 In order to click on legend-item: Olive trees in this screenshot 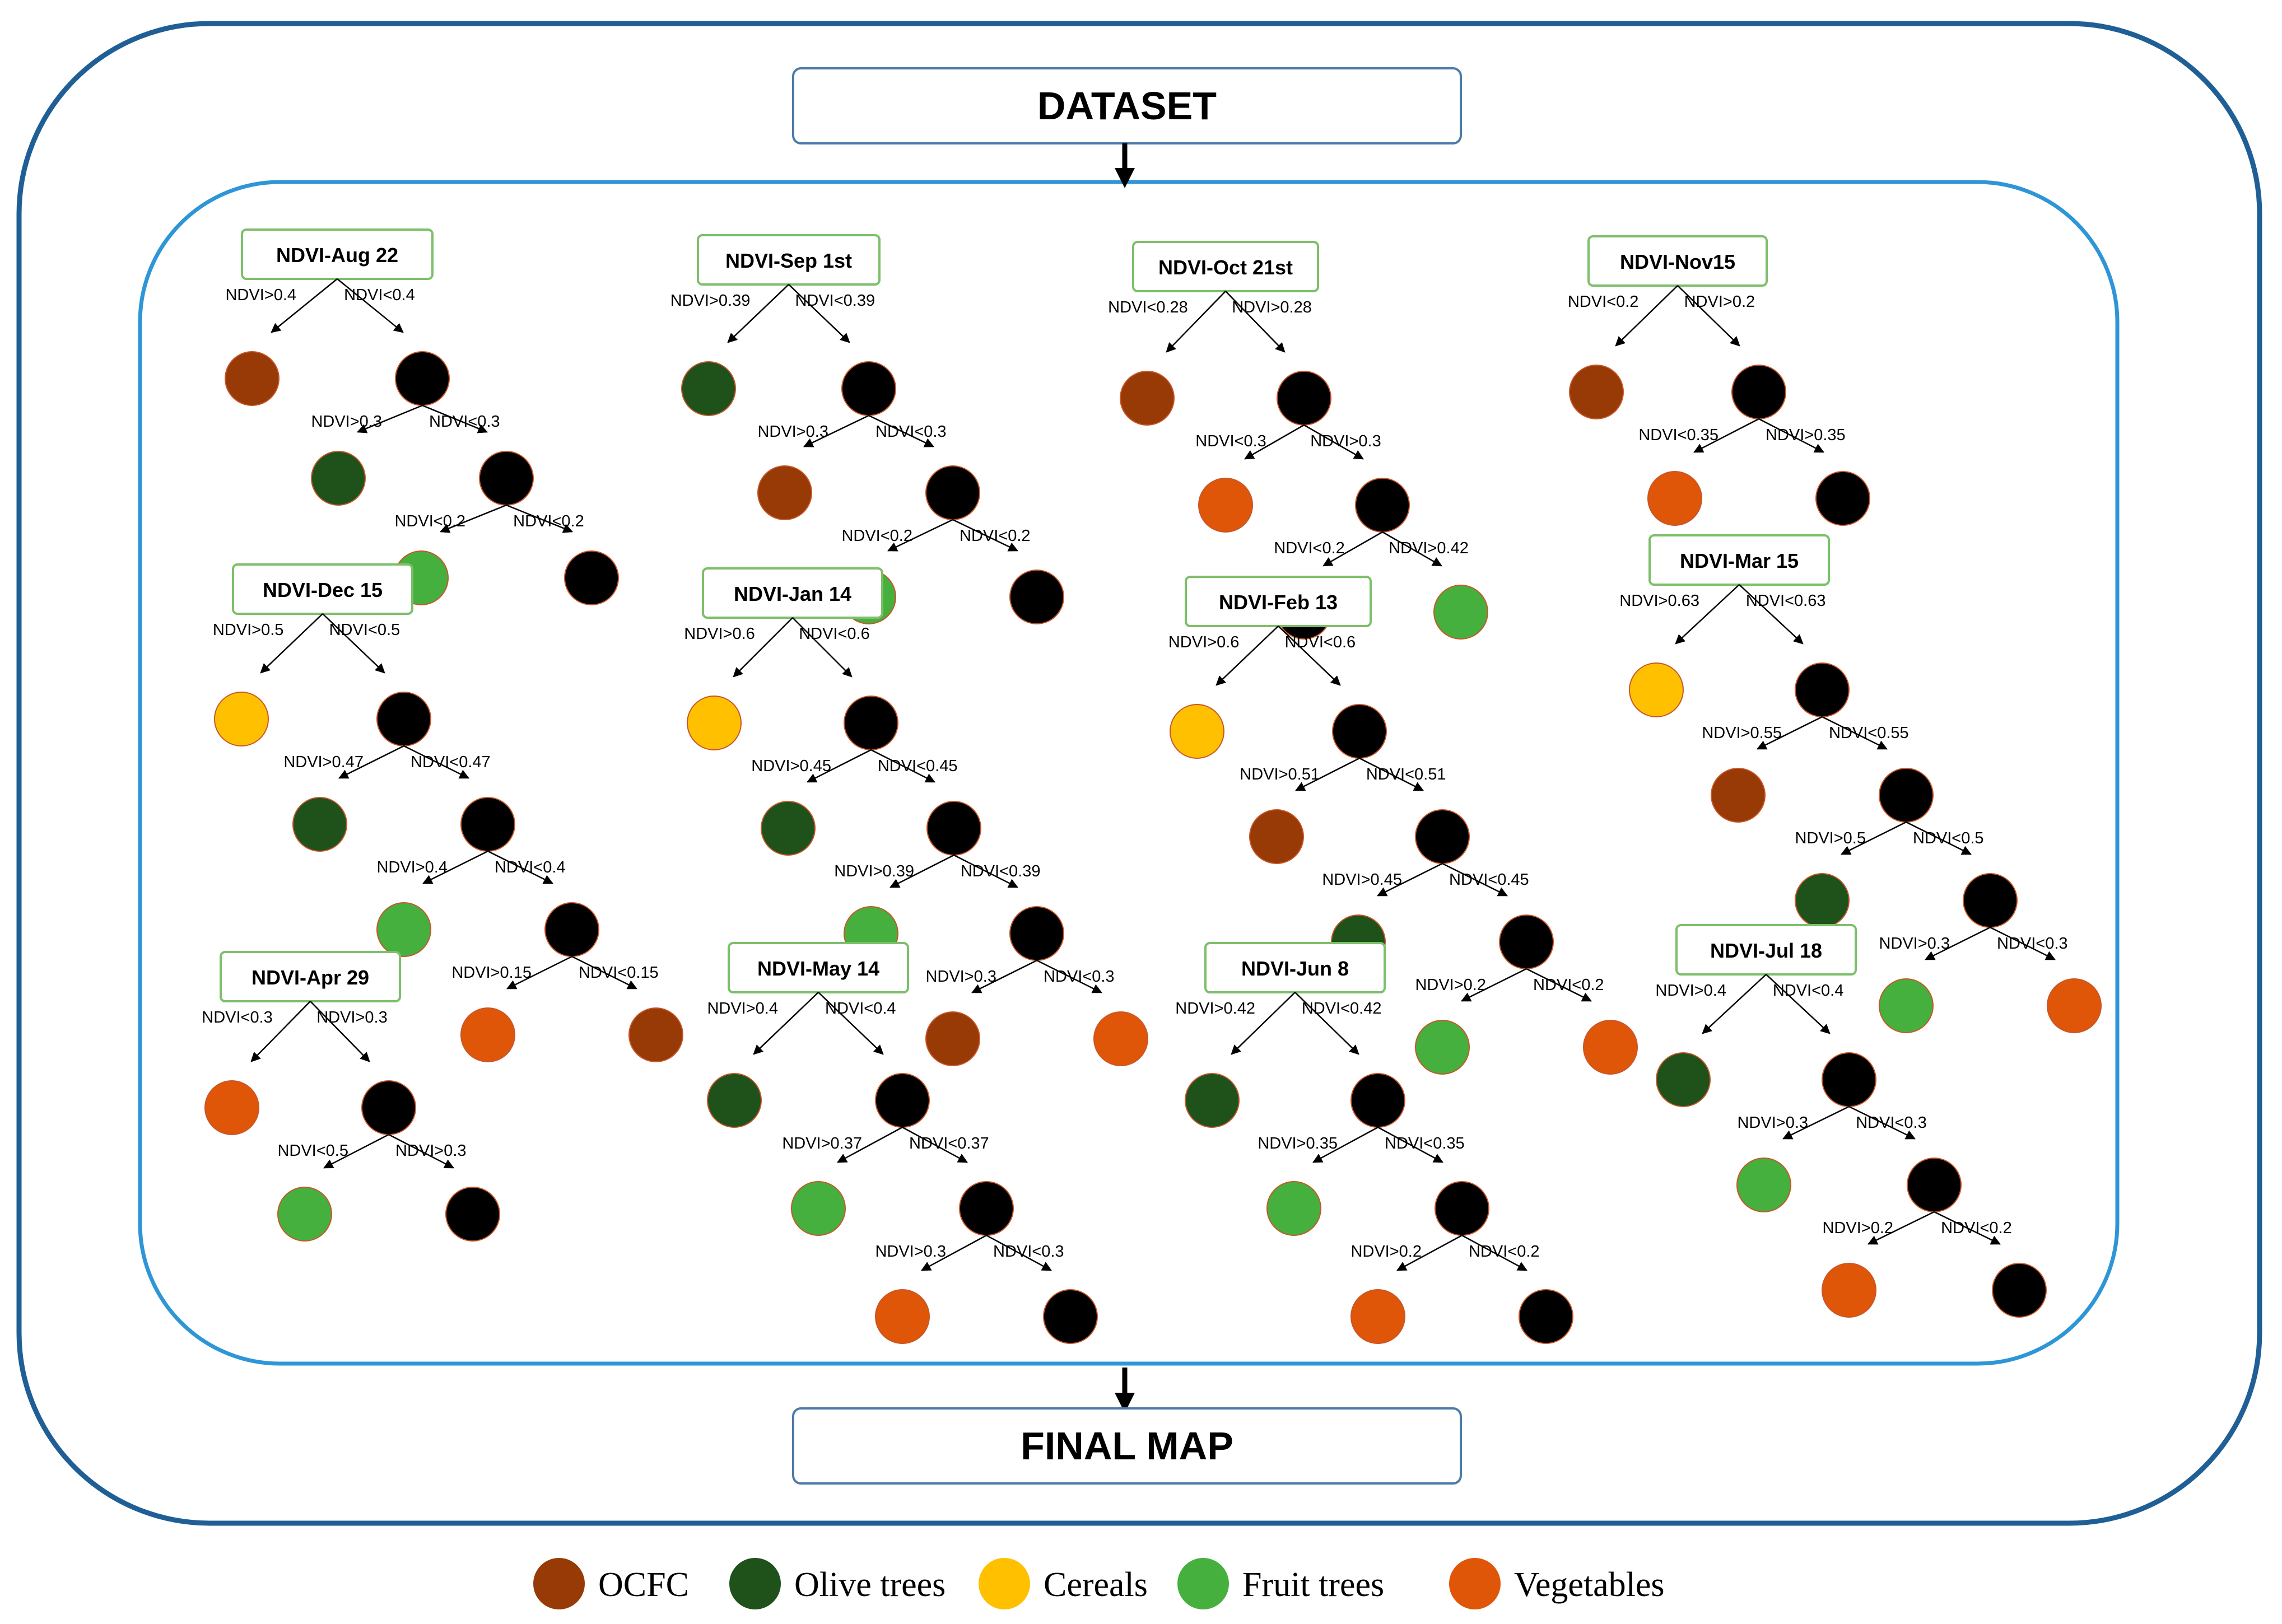, I will do `click(837, 1584)`.